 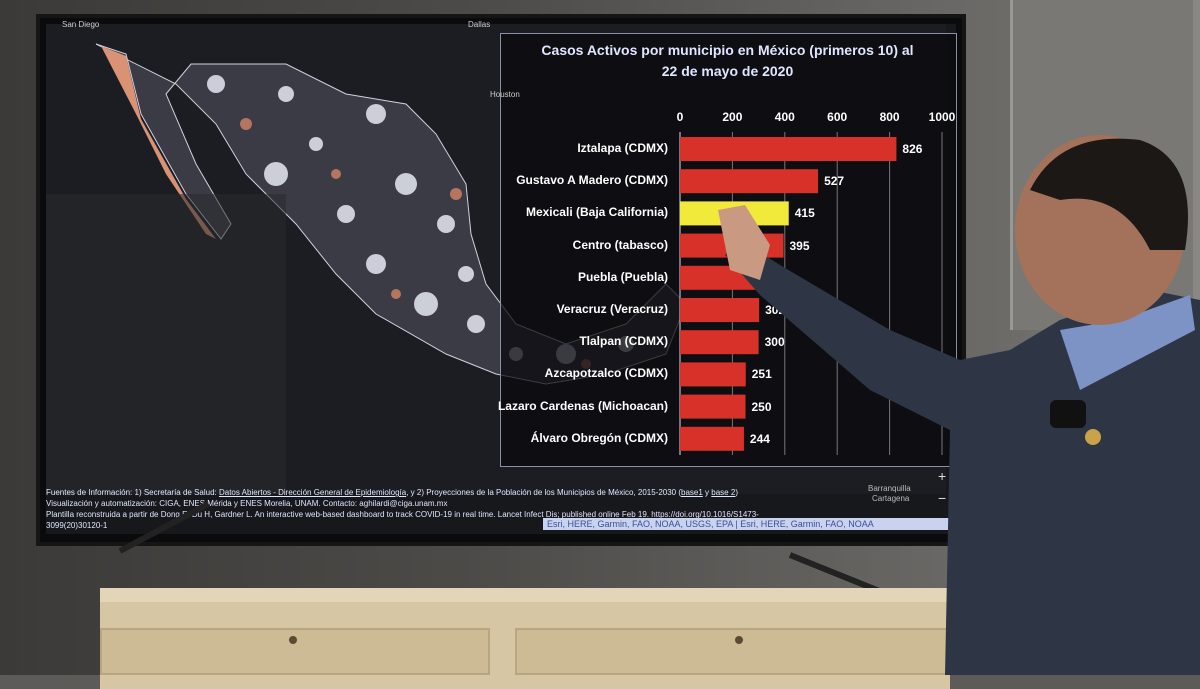 What do you see at coordinates (622, 148) in the screenshot?
I see `category-label: Iztalapa (CDMX)` at bounding box center [622, 148].